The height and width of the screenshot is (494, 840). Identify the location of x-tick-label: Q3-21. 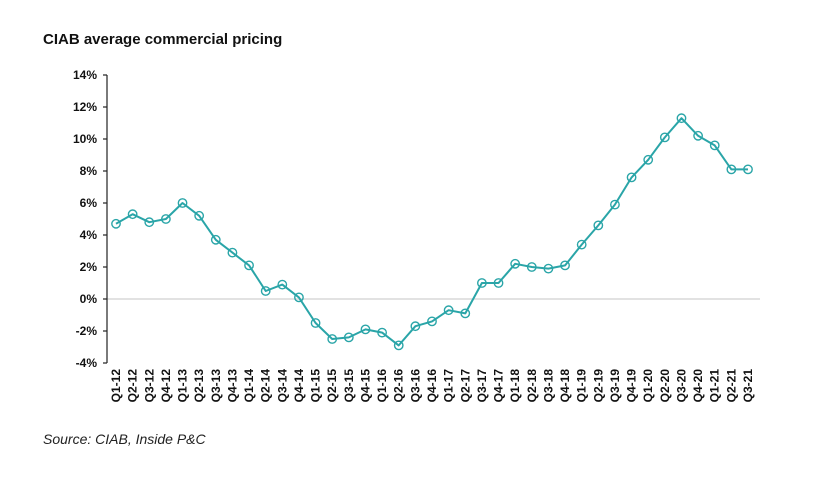
(748, 386).